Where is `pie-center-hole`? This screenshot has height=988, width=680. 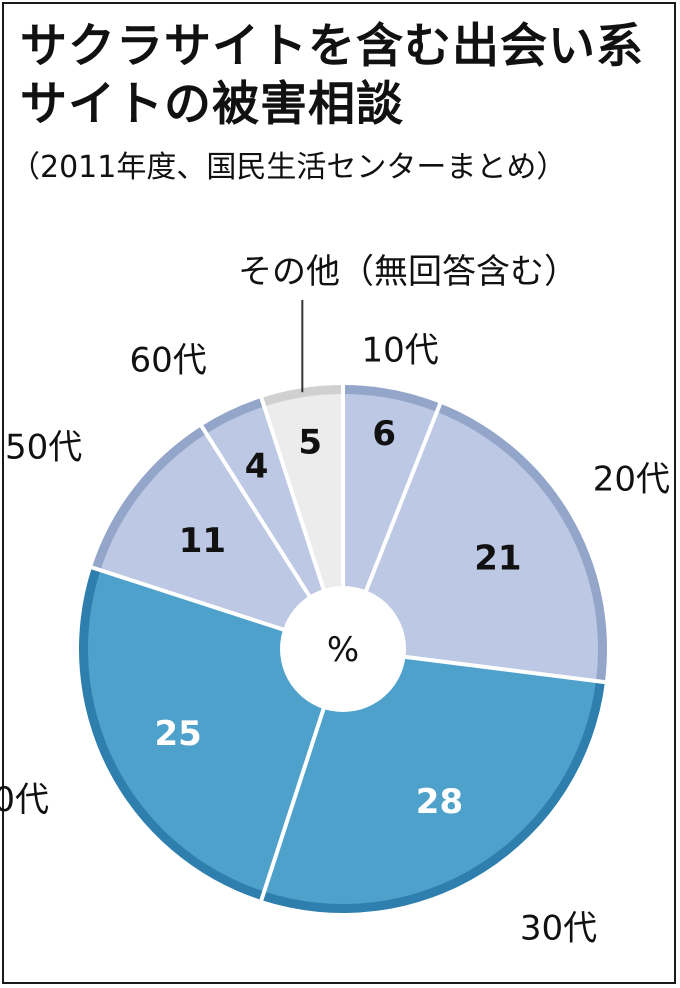
pie-center-hole is located at coordinates (343, 649).